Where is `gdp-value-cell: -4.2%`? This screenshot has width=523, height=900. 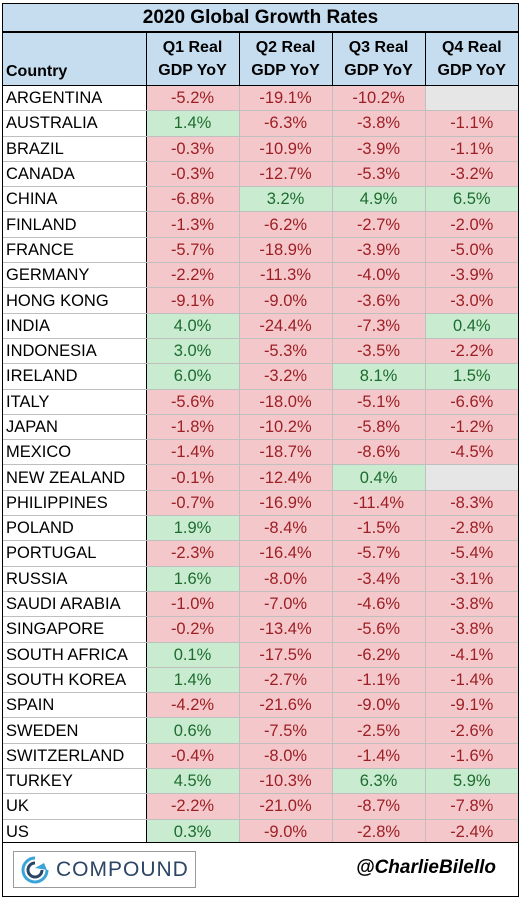
gdp-value-cell: -4.2% is located at coordinates (192, 705).